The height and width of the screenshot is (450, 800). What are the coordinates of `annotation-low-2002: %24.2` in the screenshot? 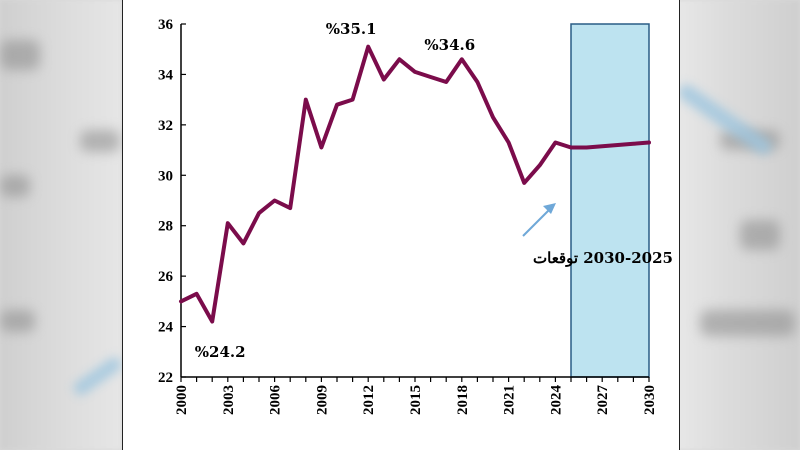 It's located at (220, 352).